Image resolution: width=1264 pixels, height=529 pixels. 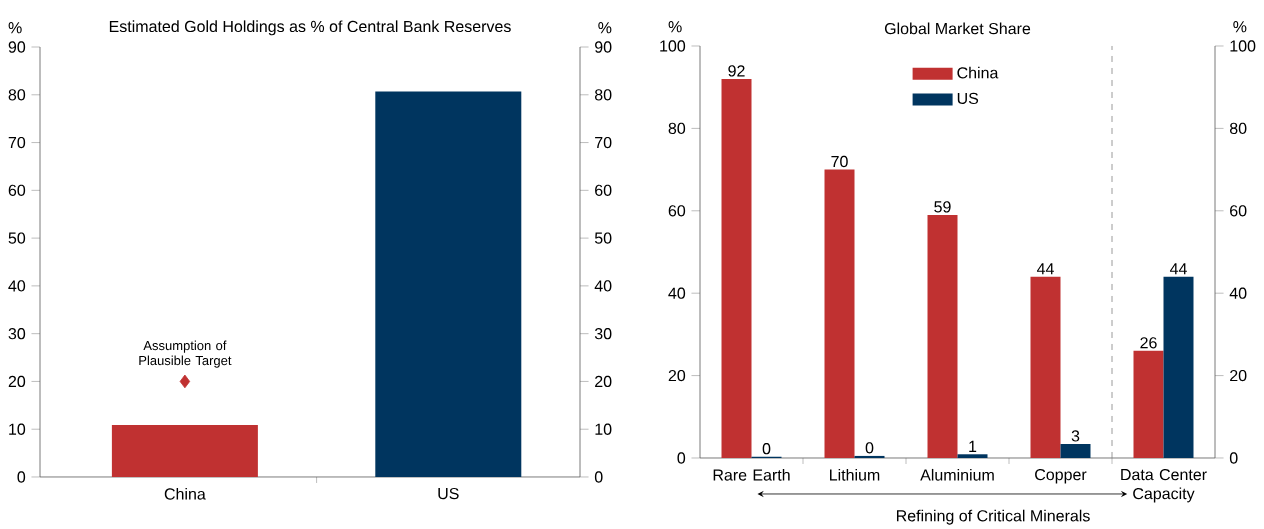 I want to click on chart-title: Estimated Gold Holdings as % of Central Bank Reserves, so click(x=310, y=28).